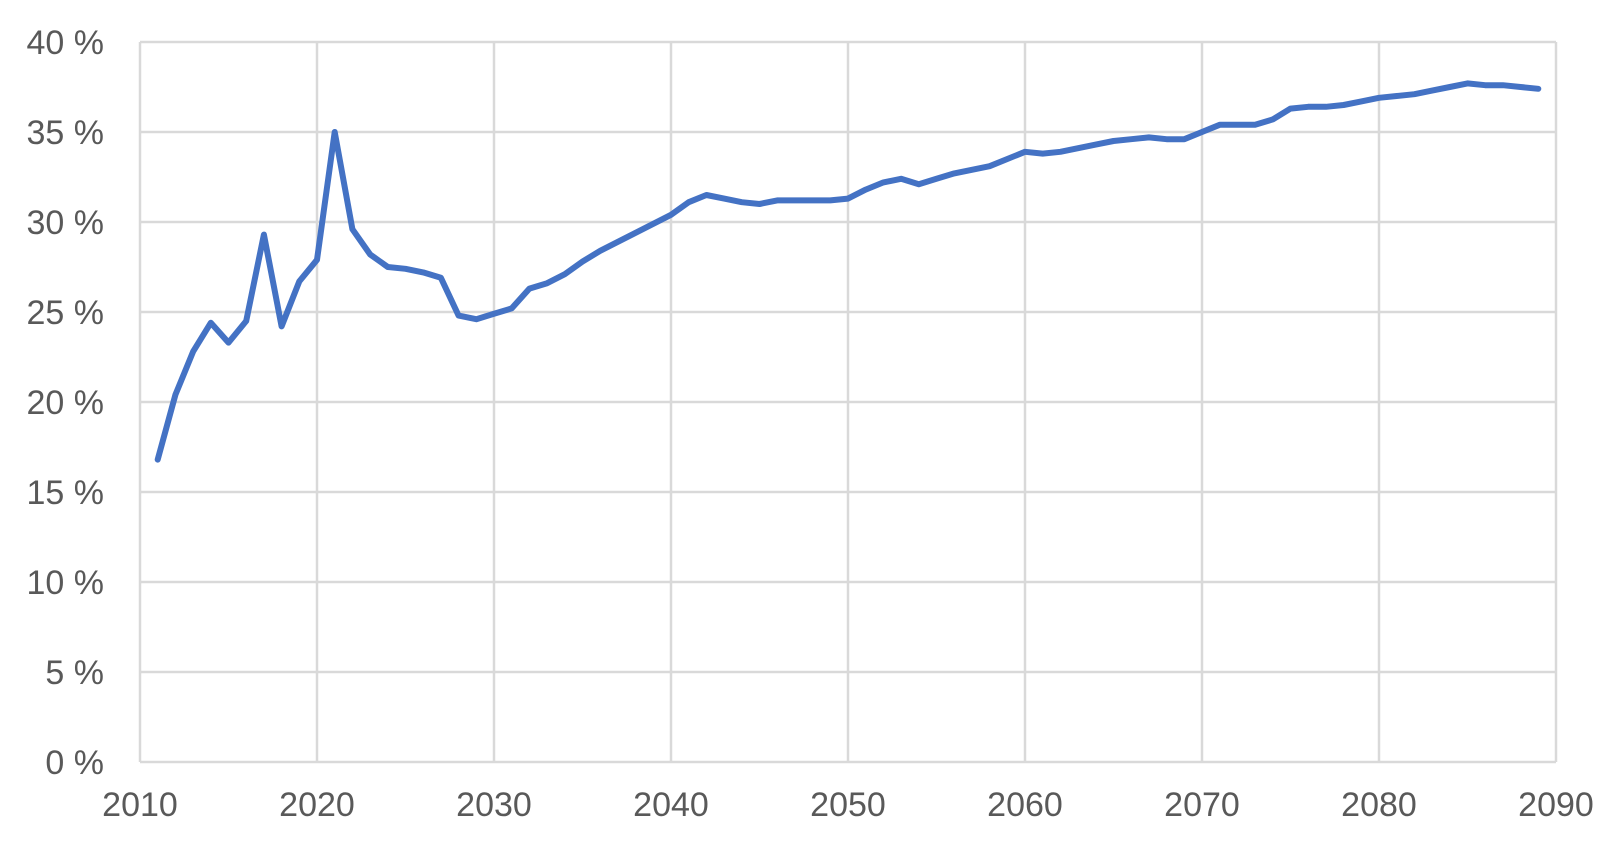 The height and width of the screenshot is (846, 1624). I want to click on y-tick-label: 30 %, so click(66, 223).